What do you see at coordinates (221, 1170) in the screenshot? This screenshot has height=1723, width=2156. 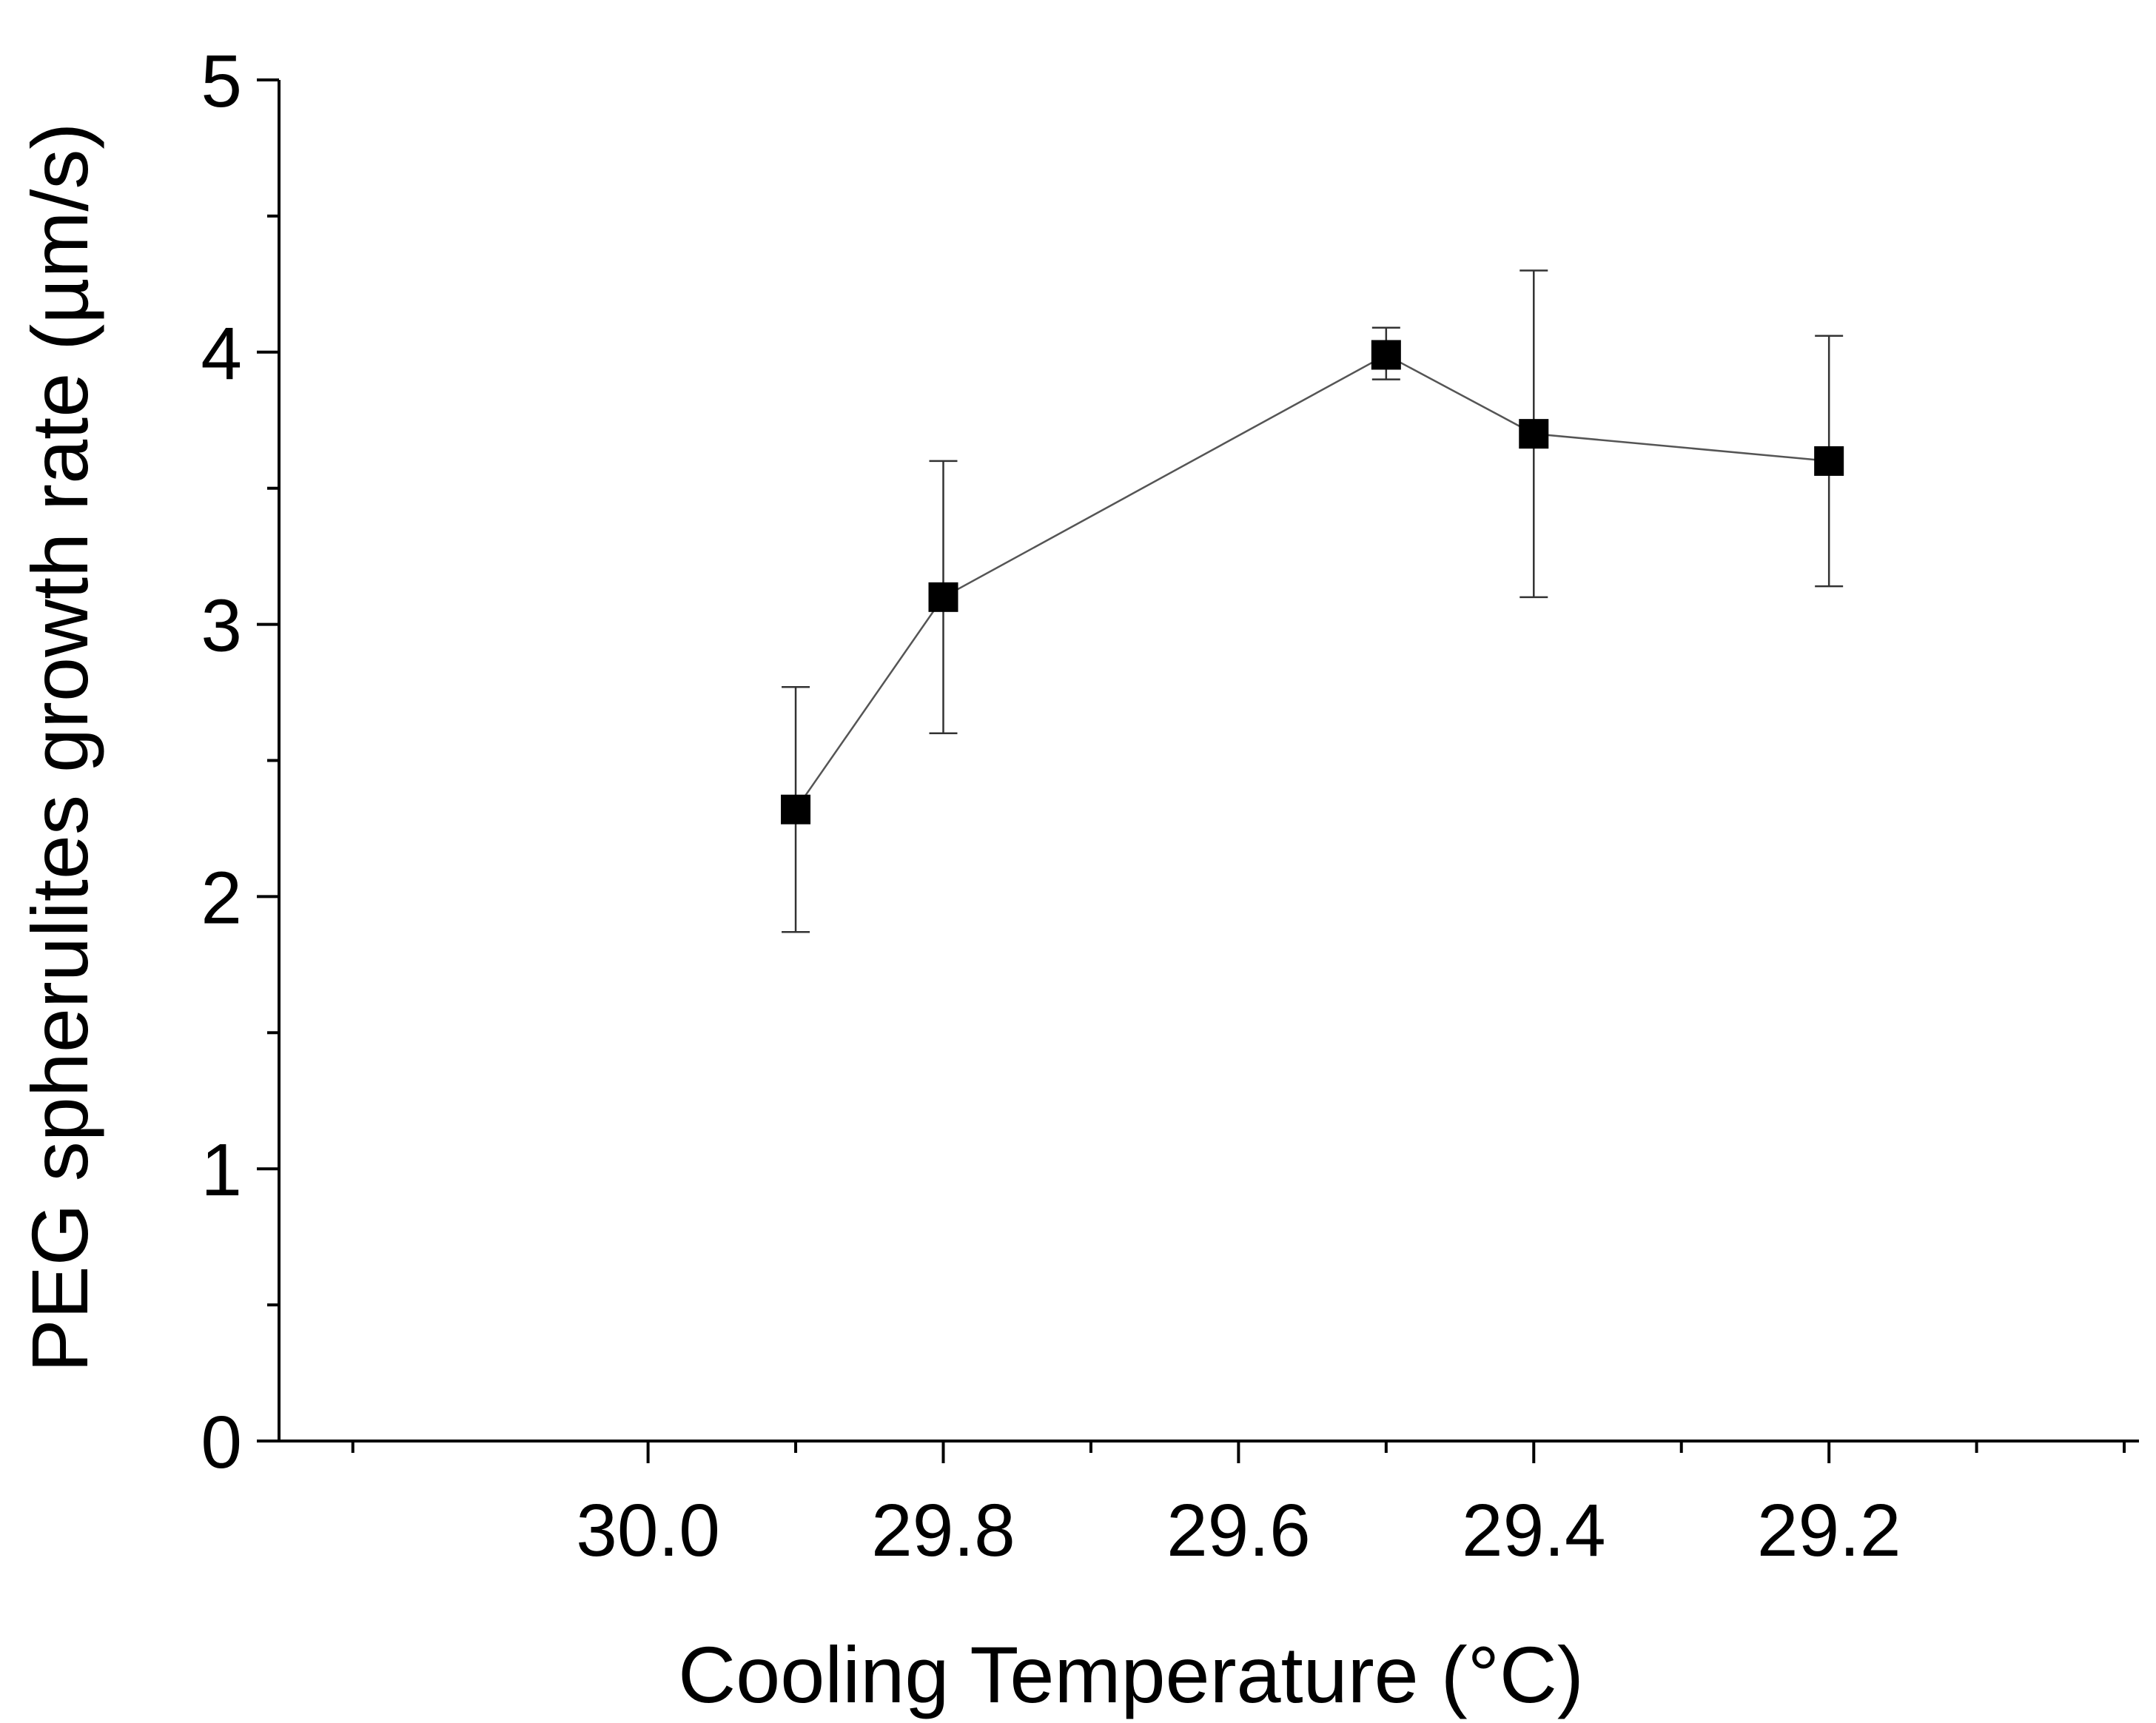 I see `y-tick-label: 1` at bounding box center [221, 1170].